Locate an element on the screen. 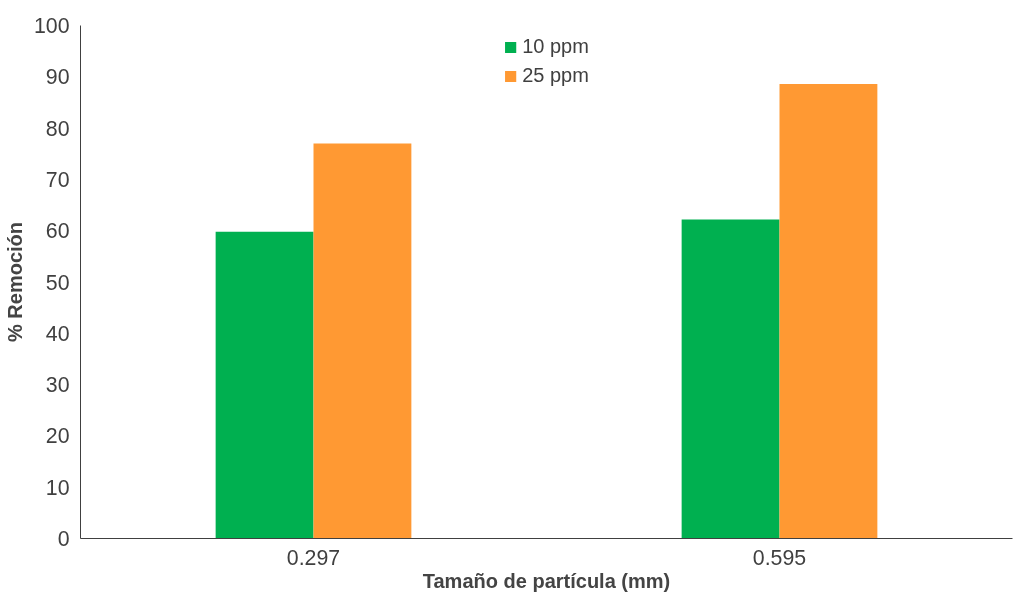 Image resolution: width=1022 pixels, height=594 pixels. legend-label: 25 ppm is located at coordinates (555, 75).